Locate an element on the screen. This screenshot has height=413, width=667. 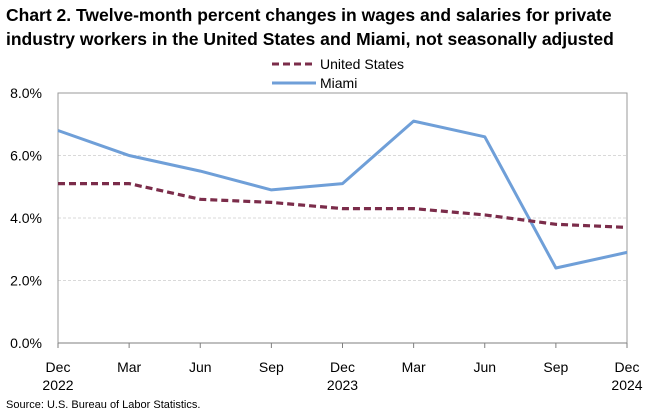
x-year-label: 2022 is located at coordinates (57, 385).